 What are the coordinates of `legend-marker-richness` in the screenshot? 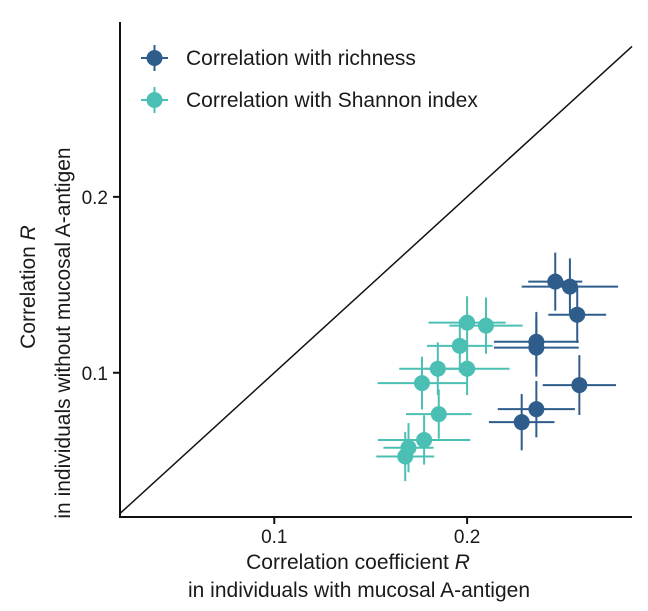 It's located at (154, 58).